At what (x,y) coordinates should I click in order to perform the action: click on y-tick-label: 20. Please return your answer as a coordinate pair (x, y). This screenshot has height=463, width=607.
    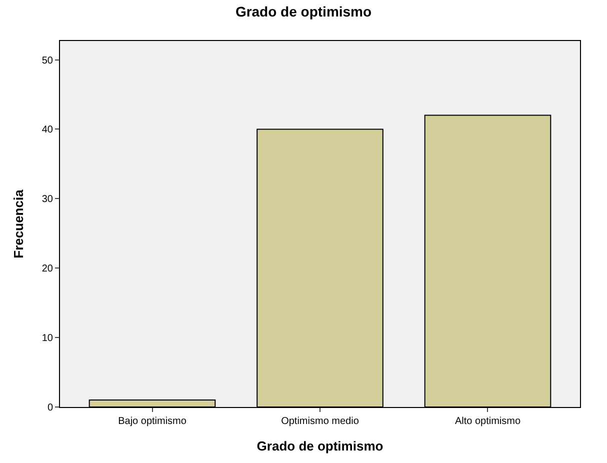
    Looking at the image, I should click on (48, 269).